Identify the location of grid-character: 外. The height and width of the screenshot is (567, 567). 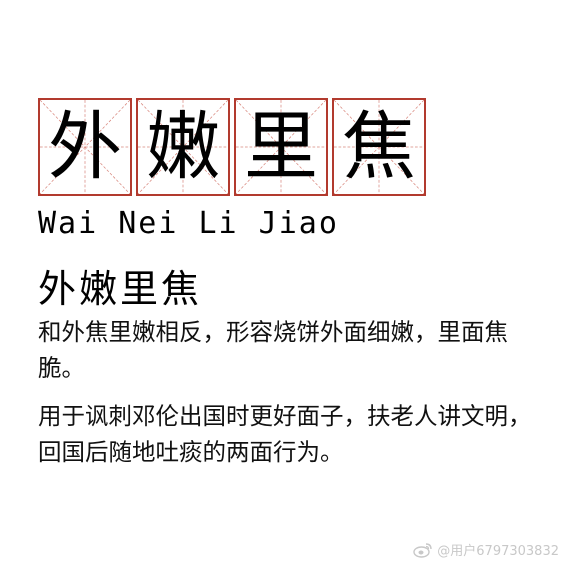
(85, 147).